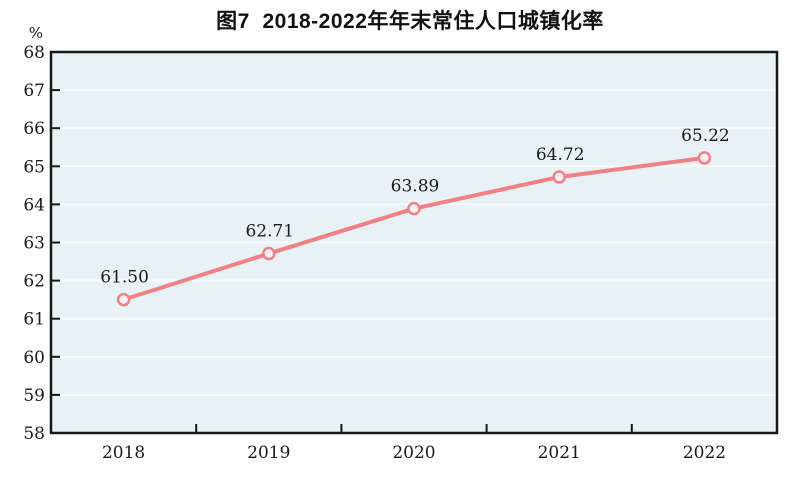 The height and width of the screenshot is (483, 800). What do you see at coordinates (410, 21) in the screenshot?
I see `chart-title: 图7 2018-2022年年末常住人口城镇化率` at bounding box center [410, 21].